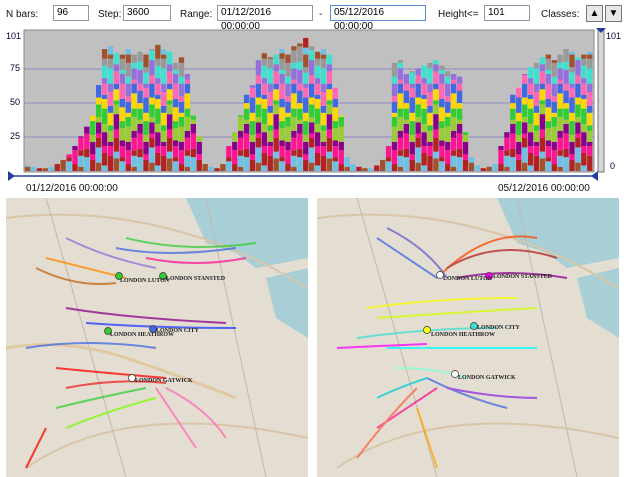  Describe the element at coordinates (601, 30) in the screenshot. I see `height-slider-handle` at that location.